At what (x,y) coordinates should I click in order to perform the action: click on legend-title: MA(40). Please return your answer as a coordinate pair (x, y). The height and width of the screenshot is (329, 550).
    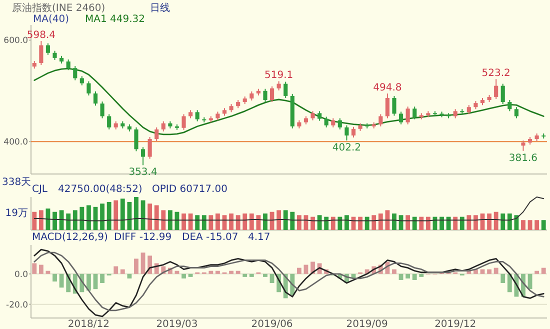
    Looking at the image, I should click on (51, 19).